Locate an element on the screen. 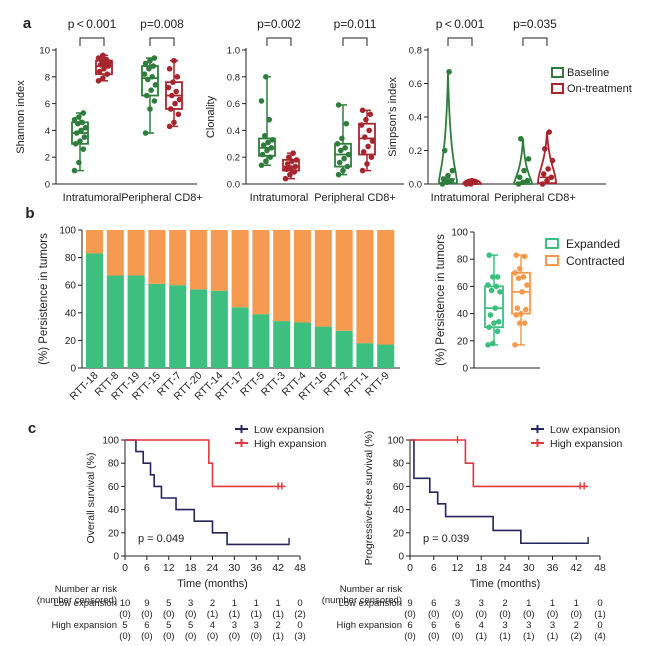  chart-c2-y-tick-label: 100 is located at coordinates (395, 441).